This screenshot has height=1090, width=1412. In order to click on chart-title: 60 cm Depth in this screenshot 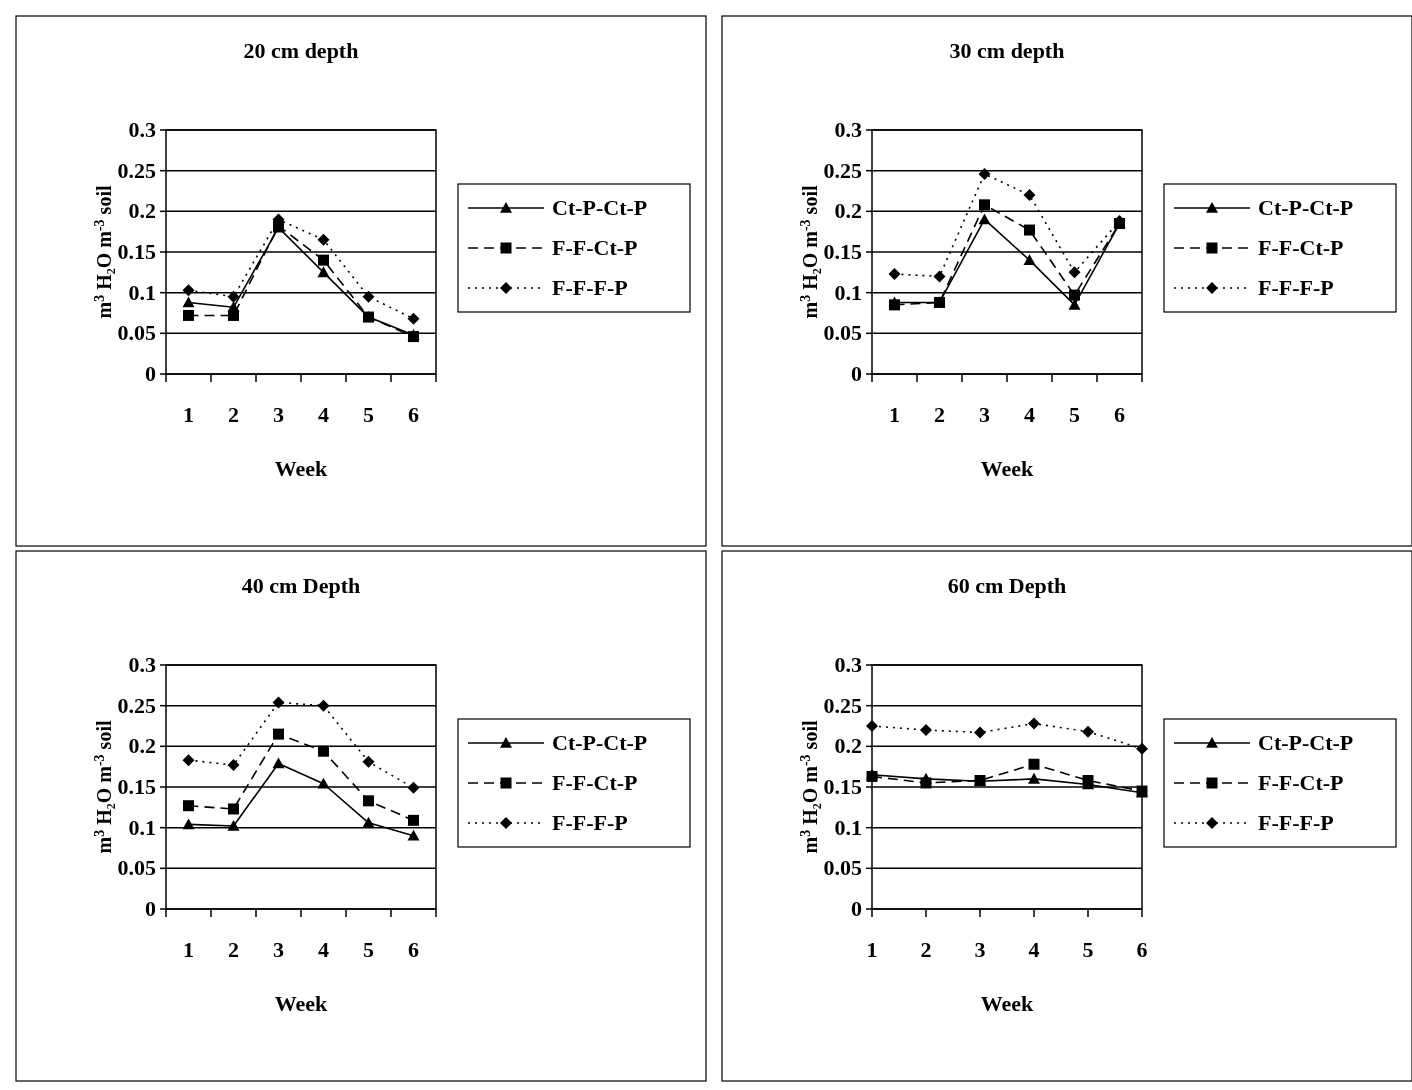, I will do `click(1007, 585)`.